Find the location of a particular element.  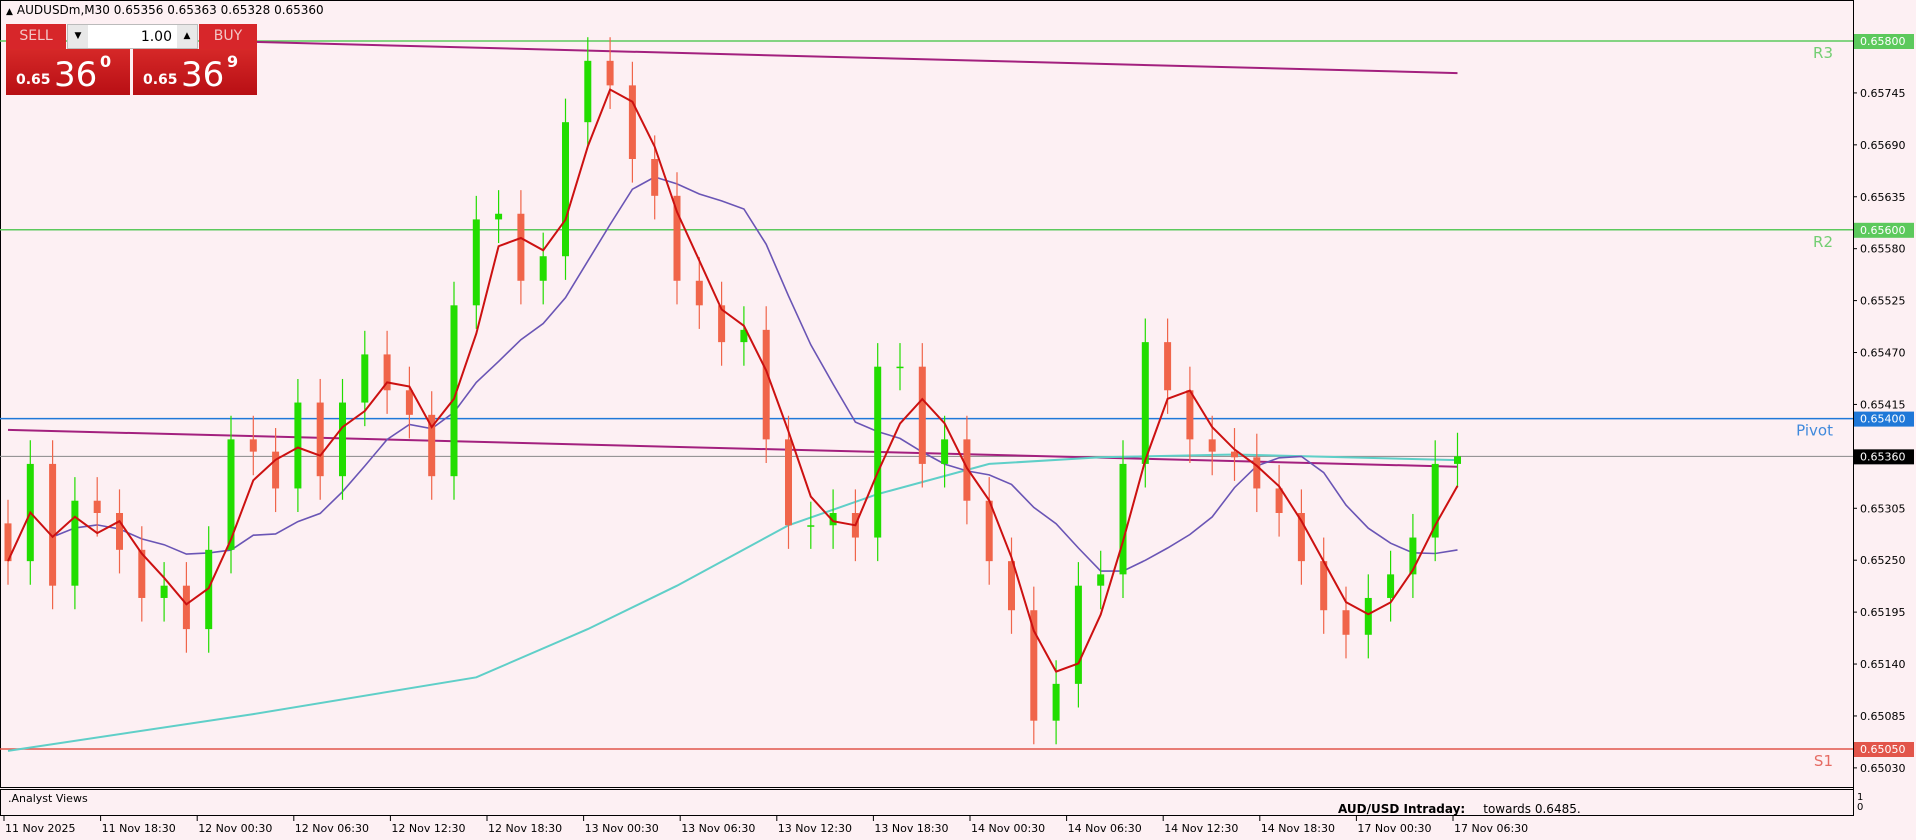

time-tick-label: 13 Nov 12:30 is located at coordinates (815, 828).